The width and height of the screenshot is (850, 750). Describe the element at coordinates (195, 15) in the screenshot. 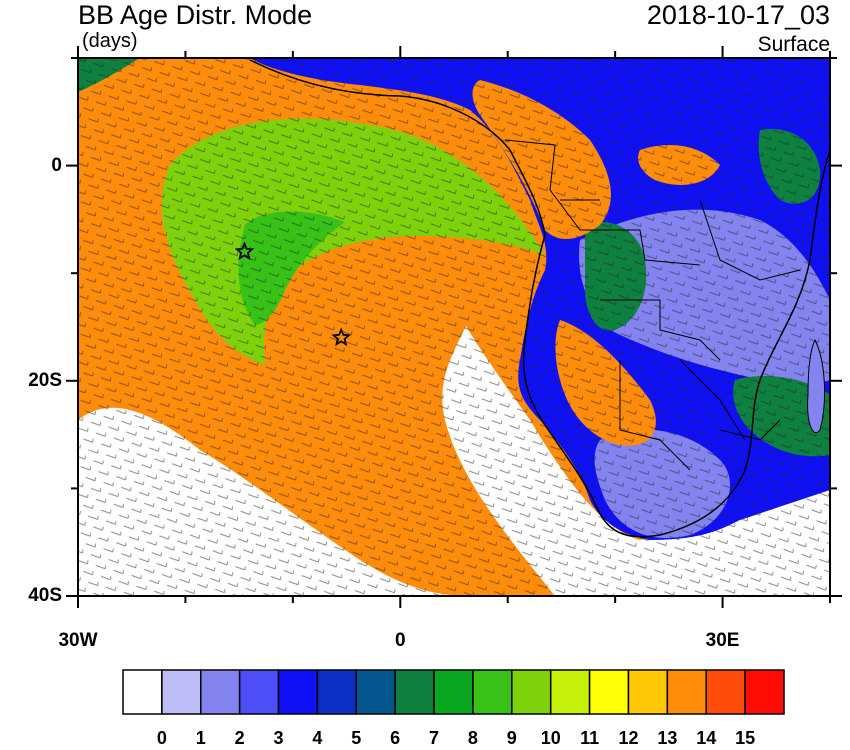

I see `map-title: BB Age Distr. Mode` at that location.